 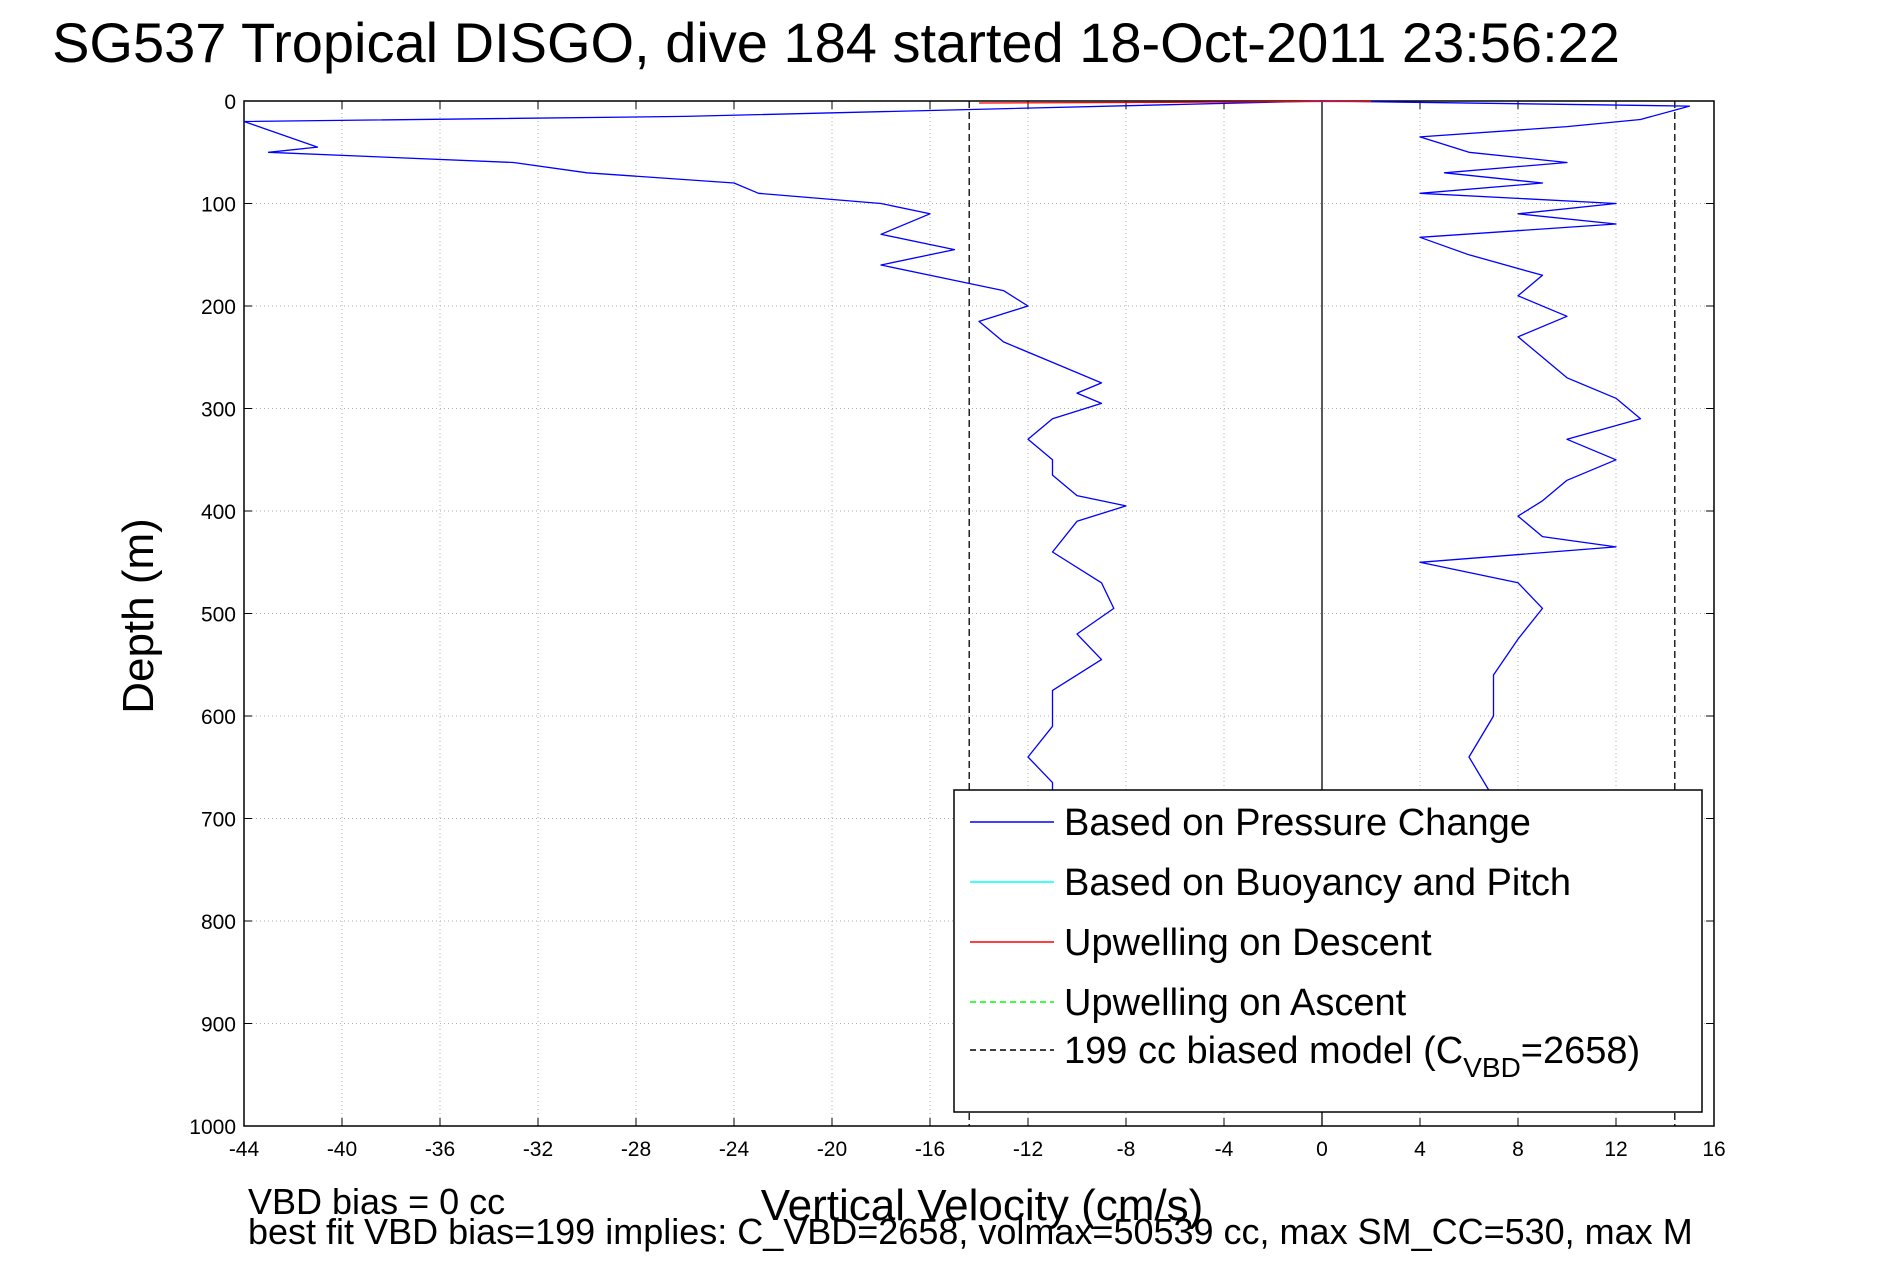 I want to click on legend-label-main: 199 cc biased model (C, so click(x=1263, y=1051).